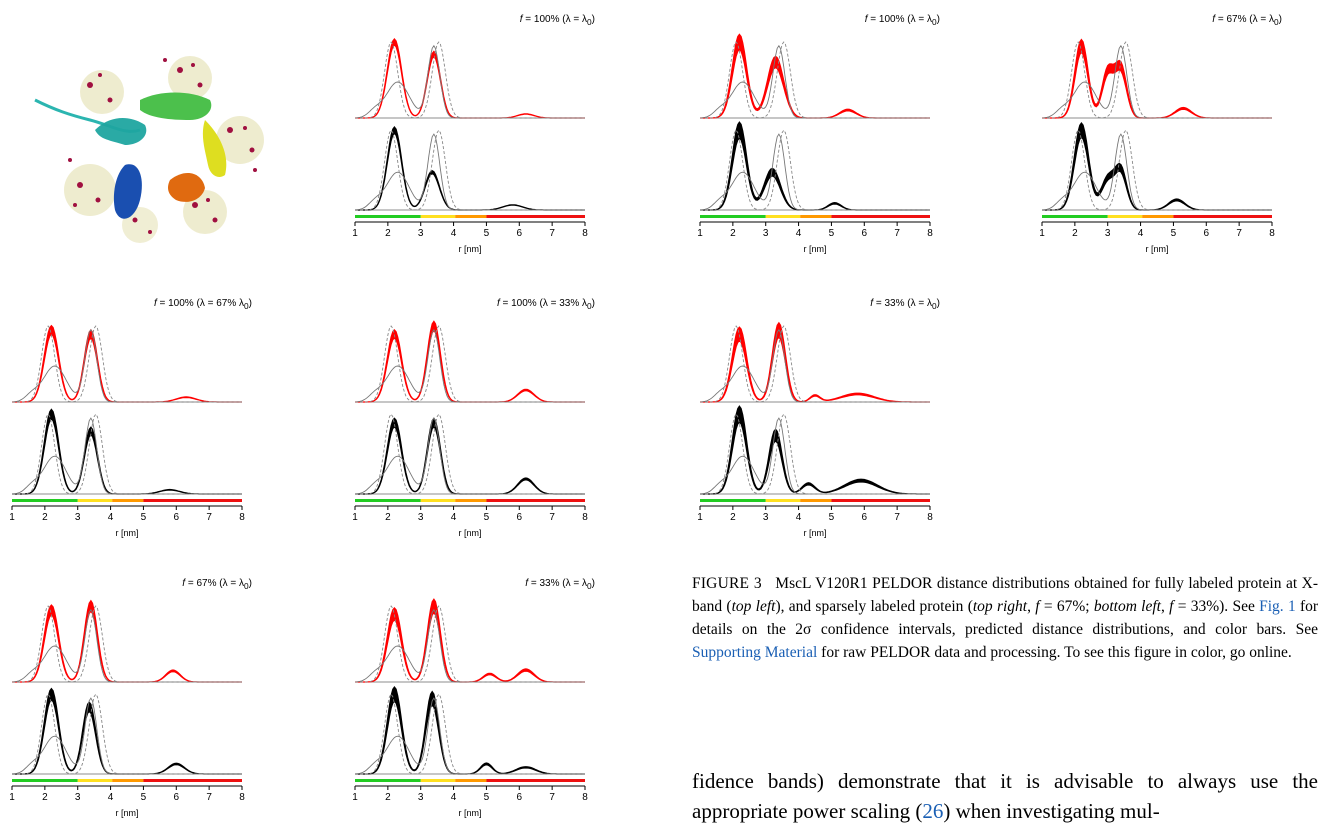  Describe the element at coordinates (121, 131) in the screenshot. I see `helix-teal` at that location.